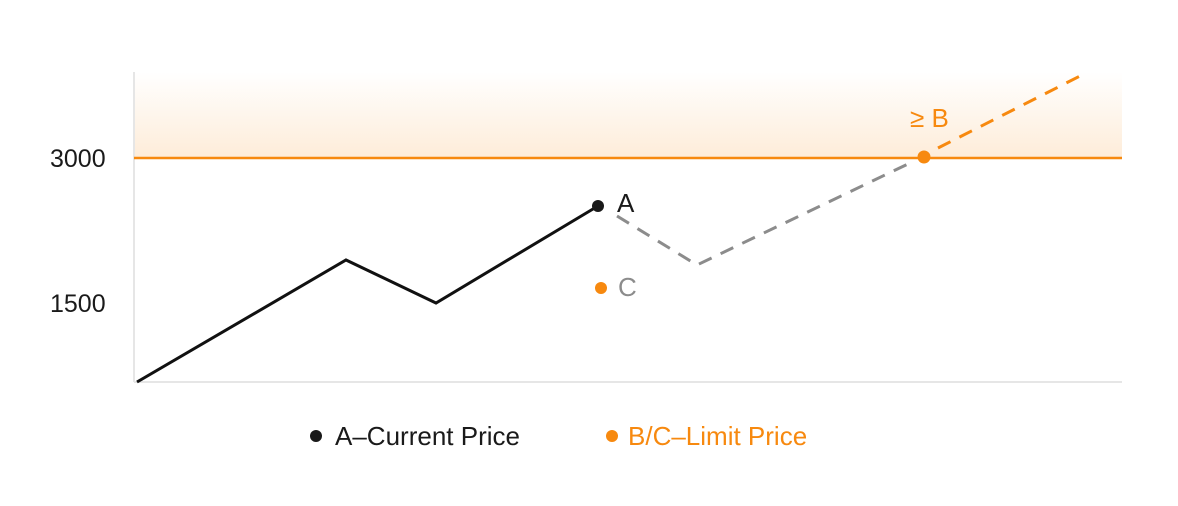  Describe the element at coordinates (612, 436) in the screenshot. I see `legend-dot-limit` at that location.